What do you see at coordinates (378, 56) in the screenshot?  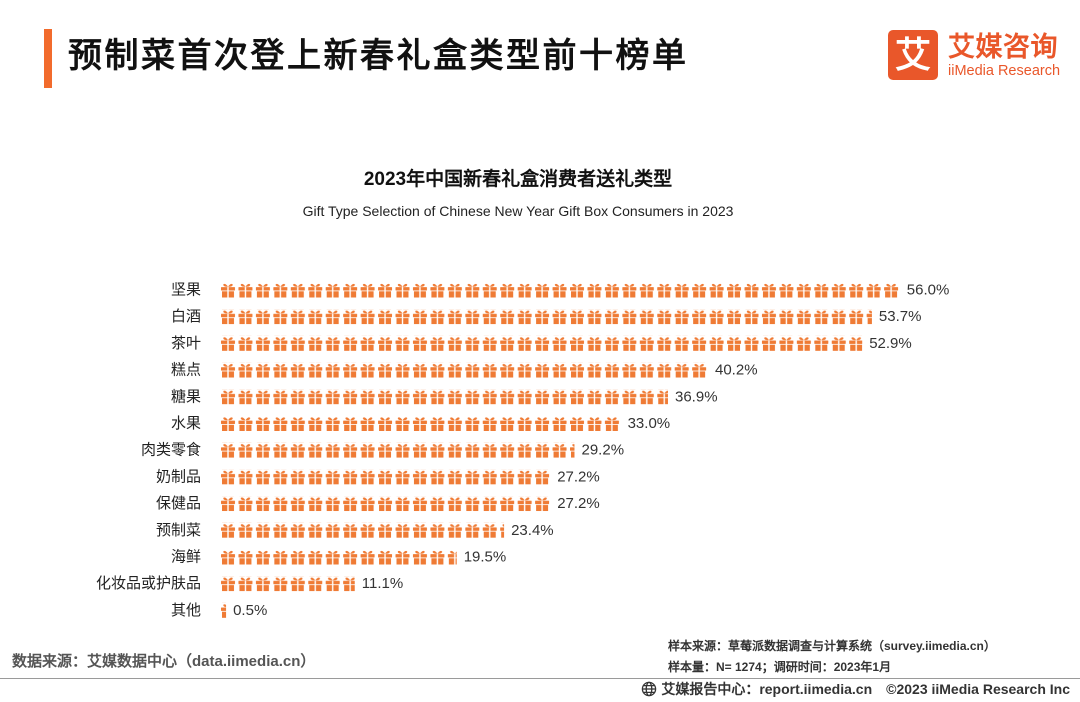 I see `page-title: 预制菜首次登上新春礼盒类型前十榜单` at bounding box center [378, 56].